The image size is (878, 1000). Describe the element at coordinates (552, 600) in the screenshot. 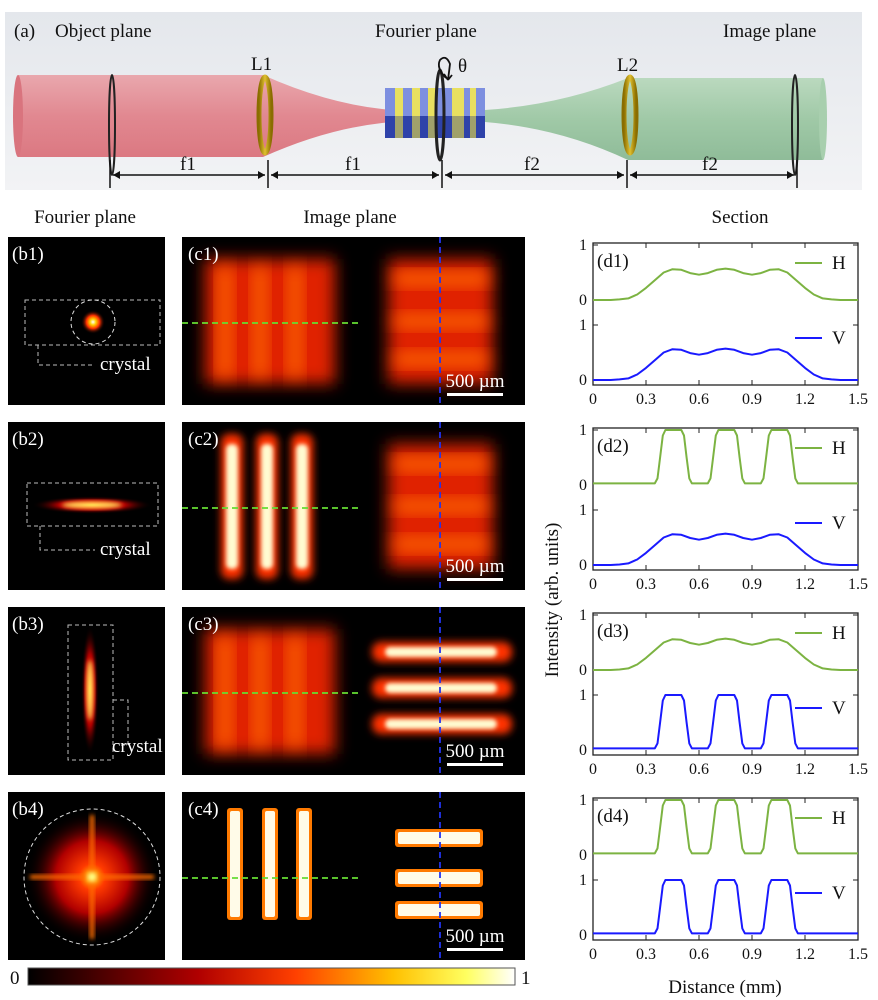

I see `y-axis-label: Intensity (arb. units)` at that location.